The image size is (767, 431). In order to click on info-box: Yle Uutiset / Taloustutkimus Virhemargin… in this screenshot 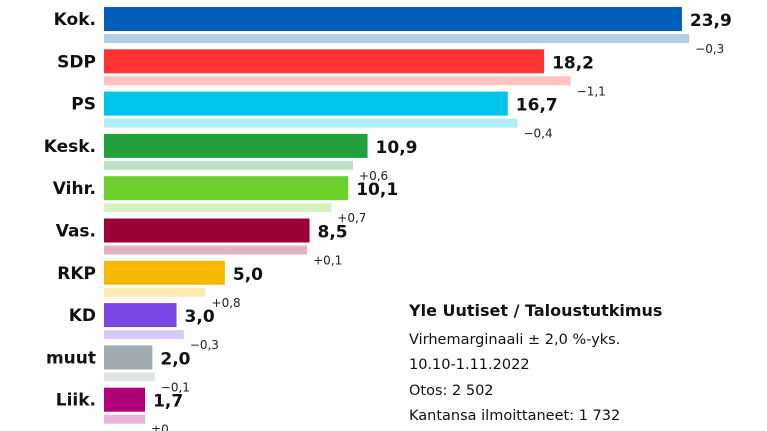, I will do `click(535, 364)`.